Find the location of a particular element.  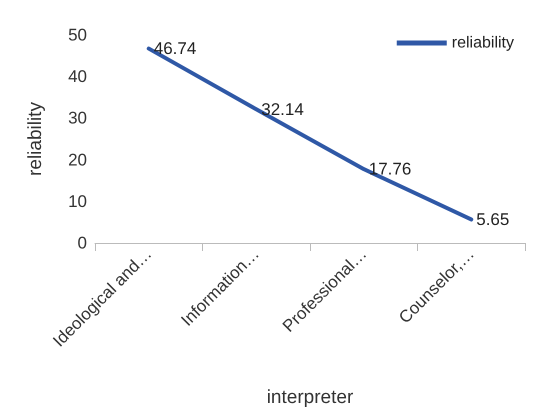

data-label: 46.74 is located at coordinates (175, 48).